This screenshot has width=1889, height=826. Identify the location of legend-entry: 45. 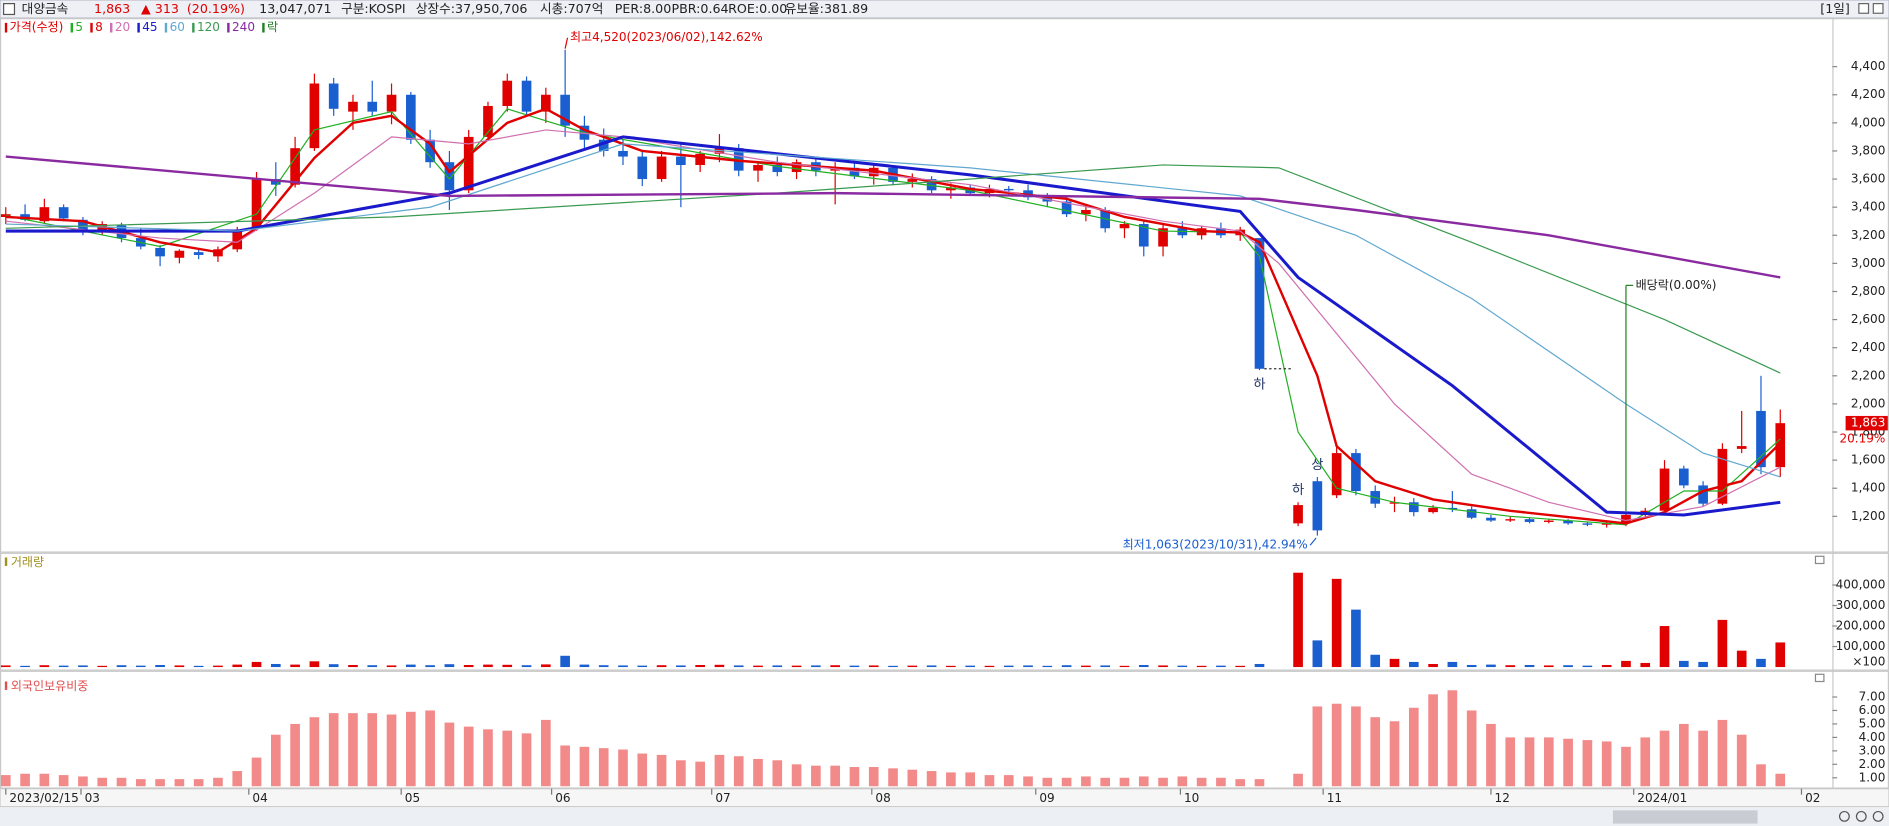
(149, 27).